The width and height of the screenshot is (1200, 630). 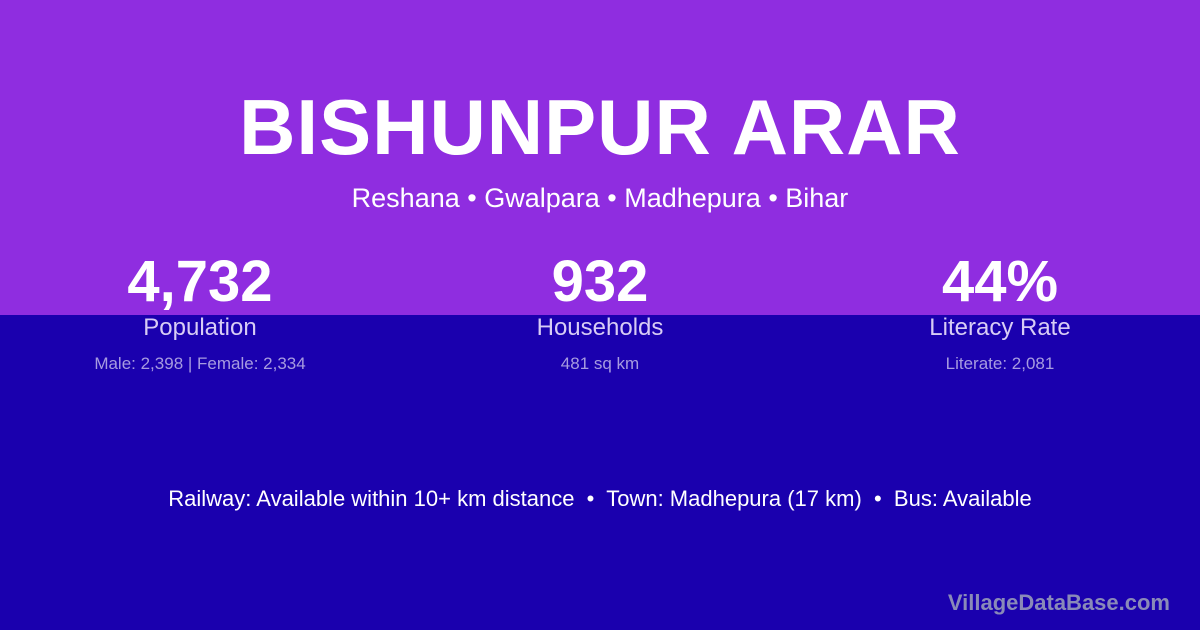 What do you see at coordinates (600, 127) in the screenshot?
I see `page-title: BISHUNPUR ARAR` at bounding box center [600, 127].